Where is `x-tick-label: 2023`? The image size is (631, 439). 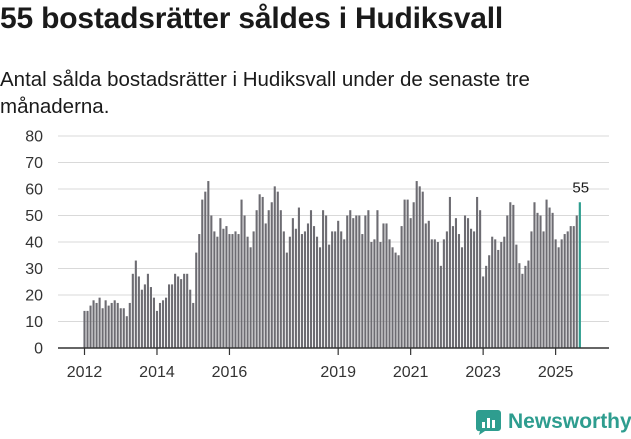 x-tick-label: 2023 is located at coordinates (483, 372).